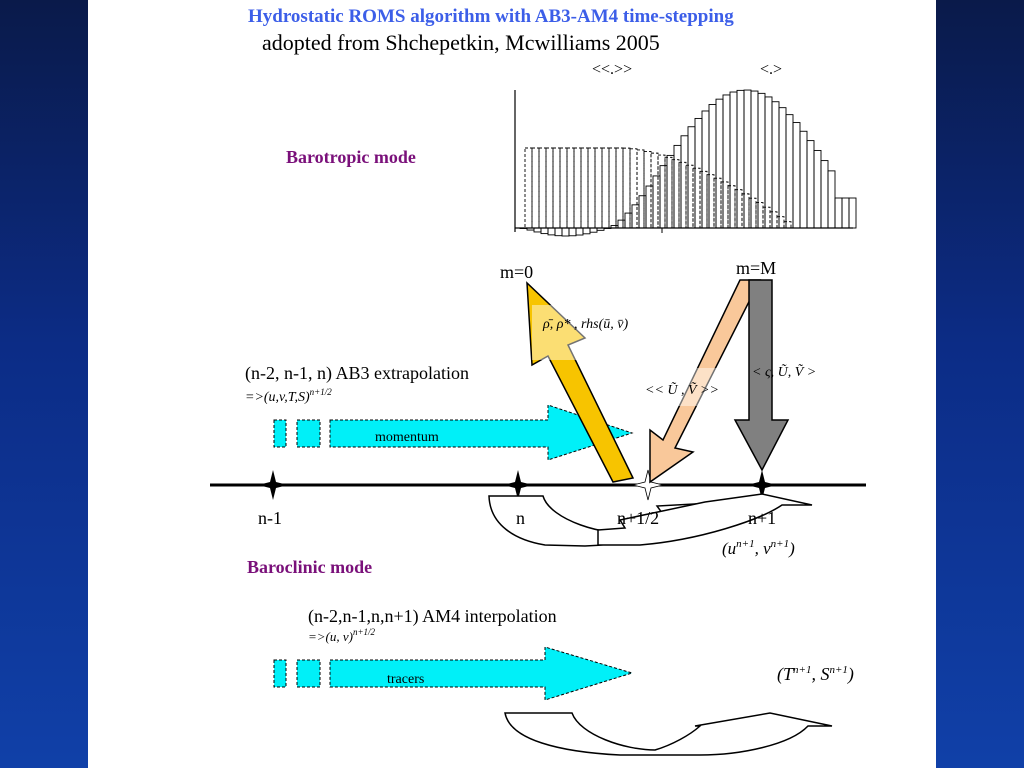 The height and width of the screenshot is (768, 1024). What do you see at coordinates (756, 268) in the screenshot?
I see `mM-label: m=M` at bounding box center [756, 268].